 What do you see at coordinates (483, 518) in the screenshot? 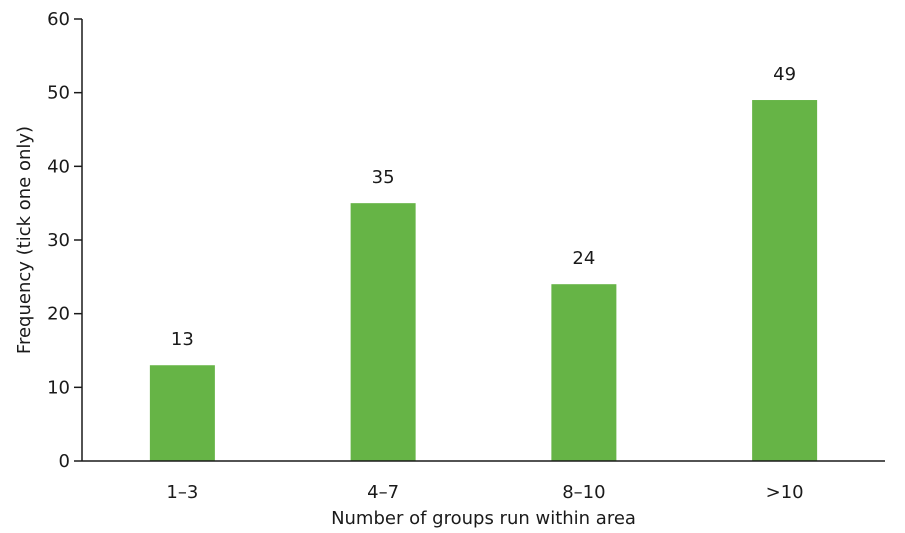
I see `x-axis-title: Number of groups run within area` at bounding box center [483, 518].